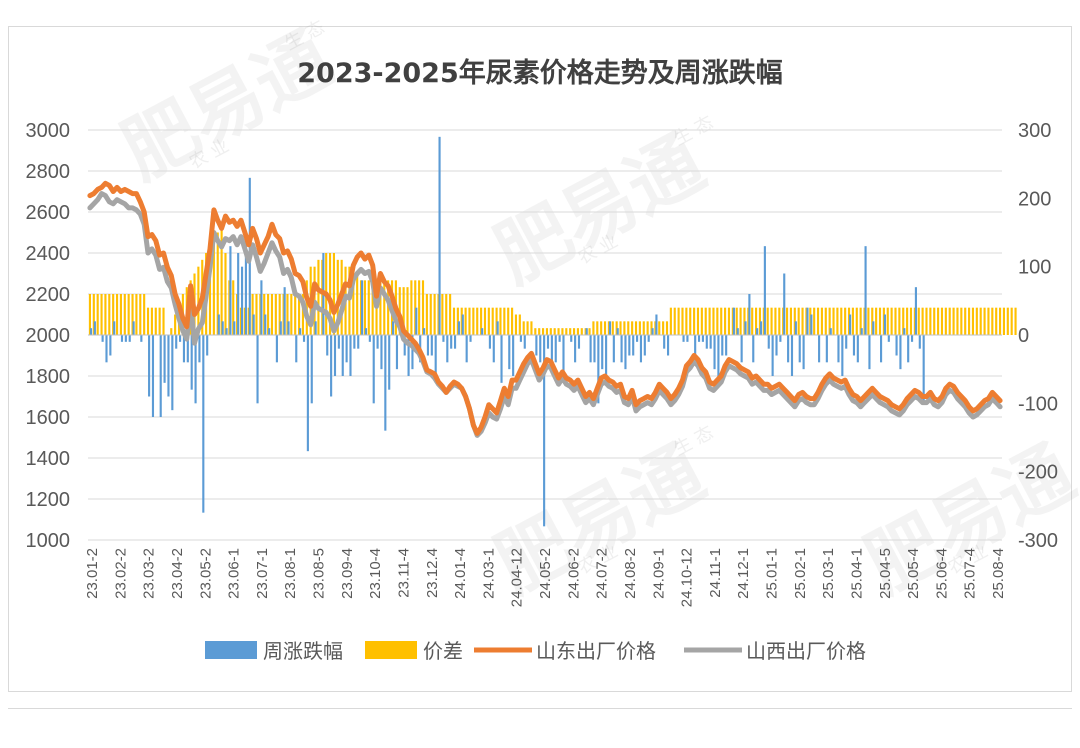  What do you see at coordinates (375, 573) in the screenshot?
I see `x-tick-label: 23.10-4` at bounding box center [375, 573].